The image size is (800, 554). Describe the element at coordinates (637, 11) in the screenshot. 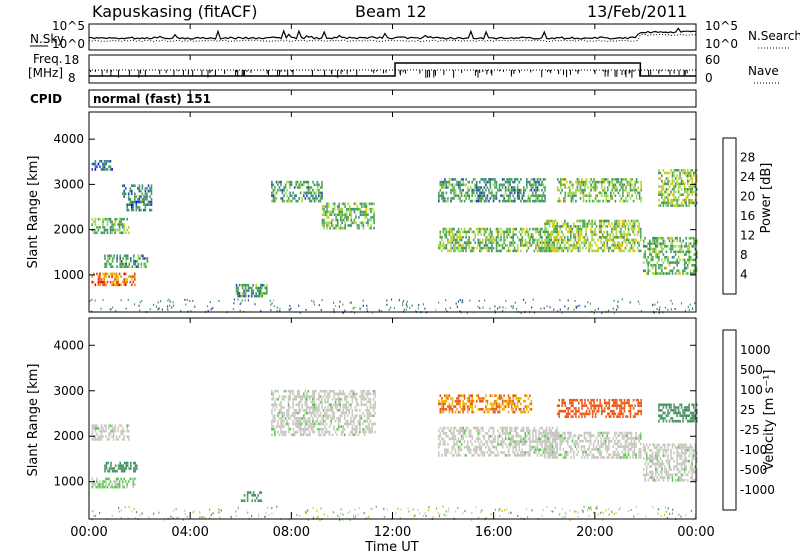

I see `date-title: 13/Feb/2011` at that location.